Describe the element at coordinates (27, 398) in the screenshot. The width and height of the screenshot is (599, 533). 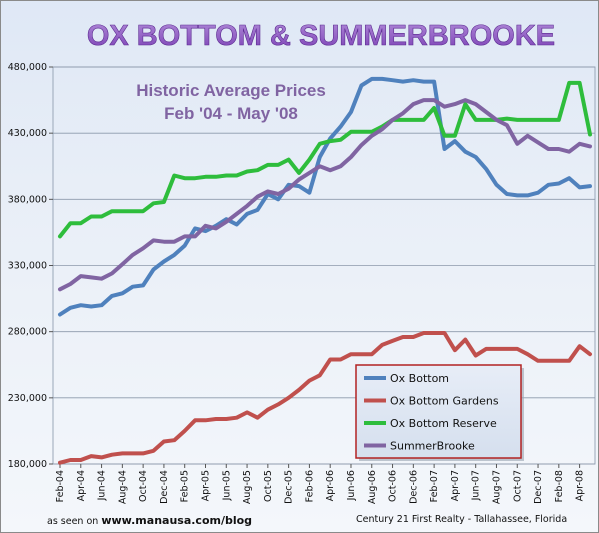
I see `y-tick-label: 230,000` at that location.